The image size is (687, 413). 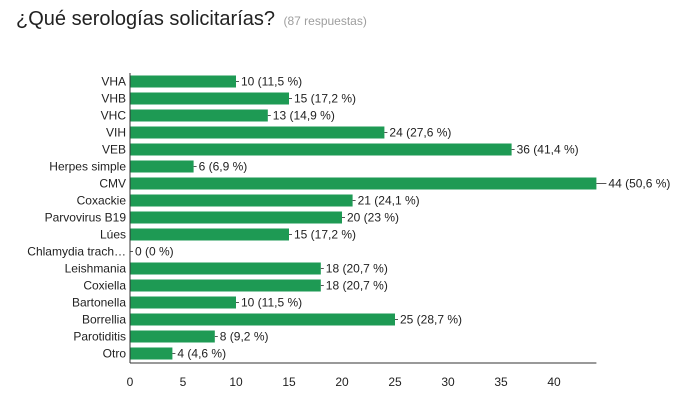 I want to click on category-label: VHB, so click(x=113, y=99).